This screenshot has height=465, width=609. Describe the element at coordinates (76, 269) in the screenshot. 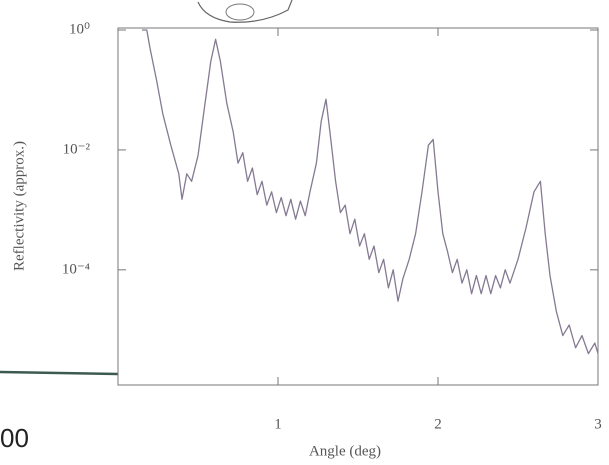

I see `y-tick-label: 10⁻⁴` at that location.